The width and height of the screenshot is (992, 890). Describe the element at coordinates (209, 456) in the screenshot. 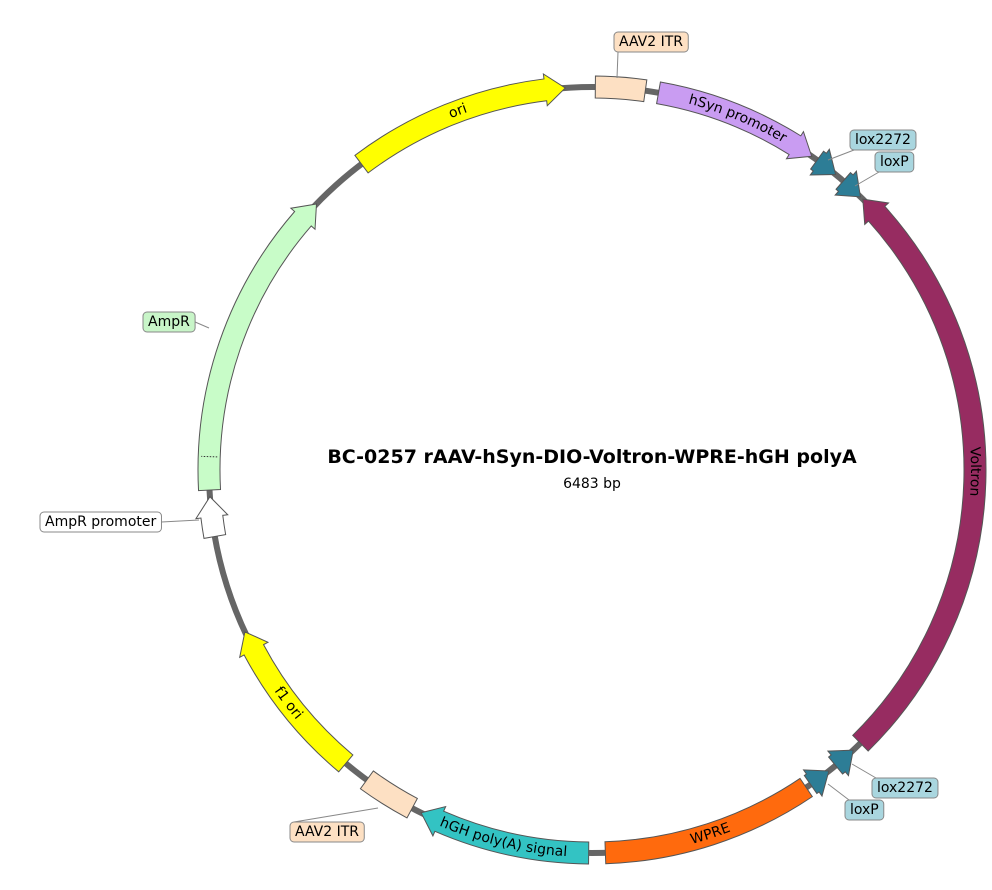

I see `feature-mark` at that location.